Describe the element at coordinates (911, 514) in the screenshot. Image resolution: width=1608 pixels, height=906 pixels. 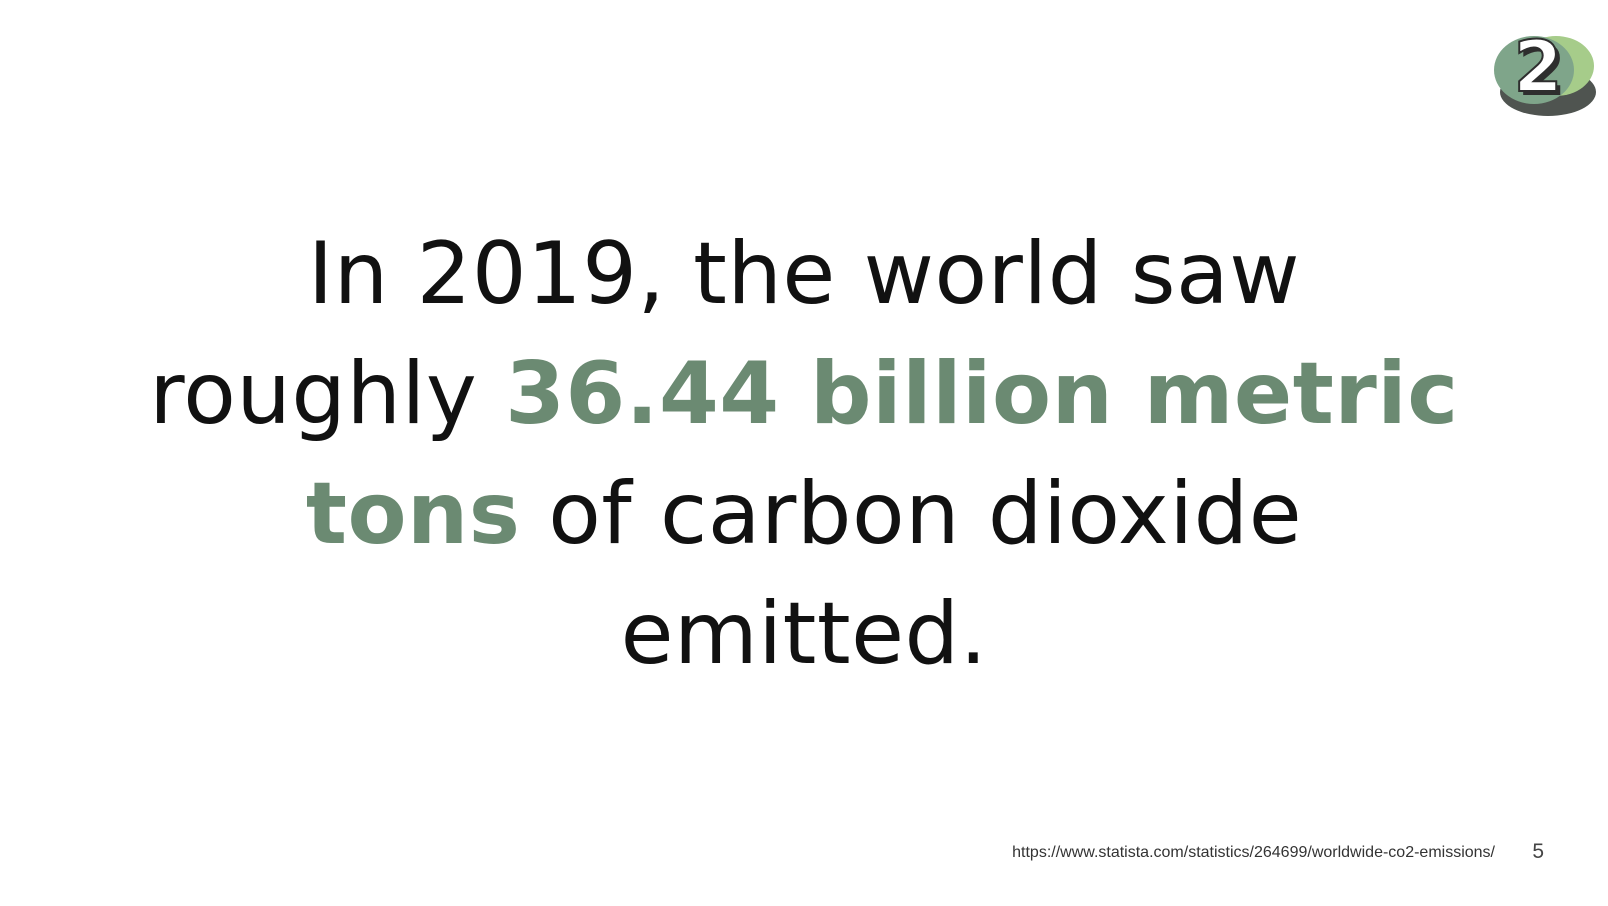
I see `statement-line-3-text: of carbon dioxide` at that location.